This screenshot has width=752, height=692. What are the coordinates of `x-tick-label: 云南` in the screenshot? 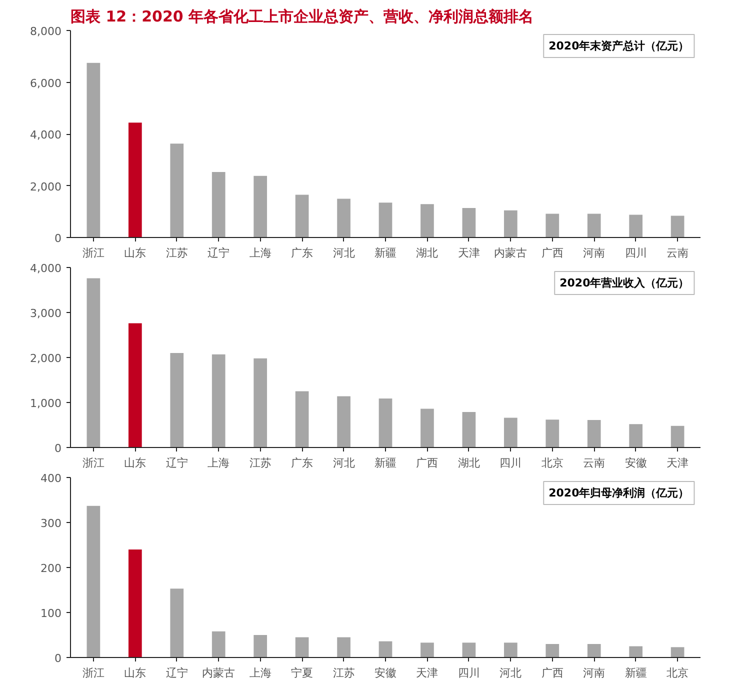 It's located at (677, 253).